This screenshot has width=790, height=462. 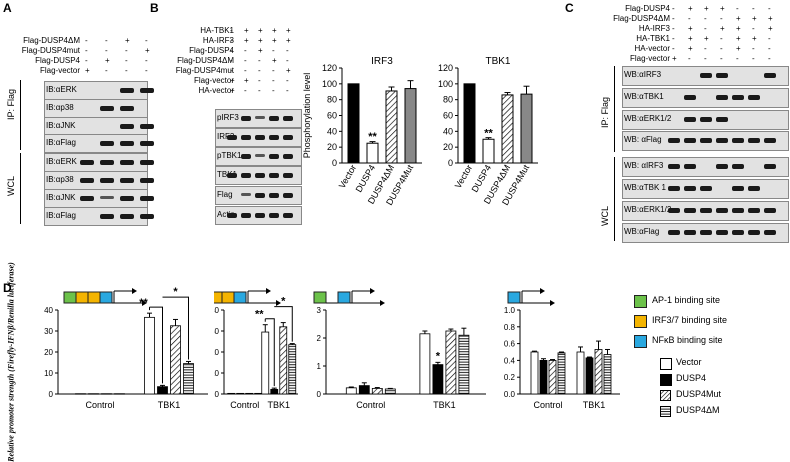 I want to click on condition-label-flag-dusp4: Flag-DUSP4, so click(x=647, y=8).